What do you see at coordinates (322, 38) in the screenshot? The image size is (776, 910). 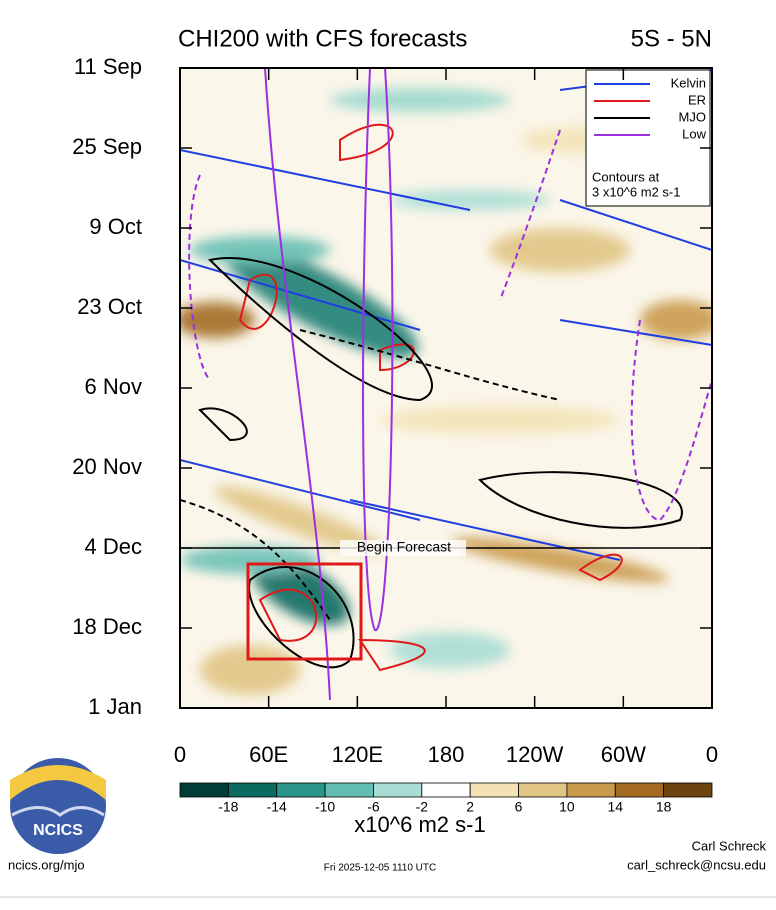 I see `chart-title: CHI200 with CFS forecasts` at bounding box center [322, 38].